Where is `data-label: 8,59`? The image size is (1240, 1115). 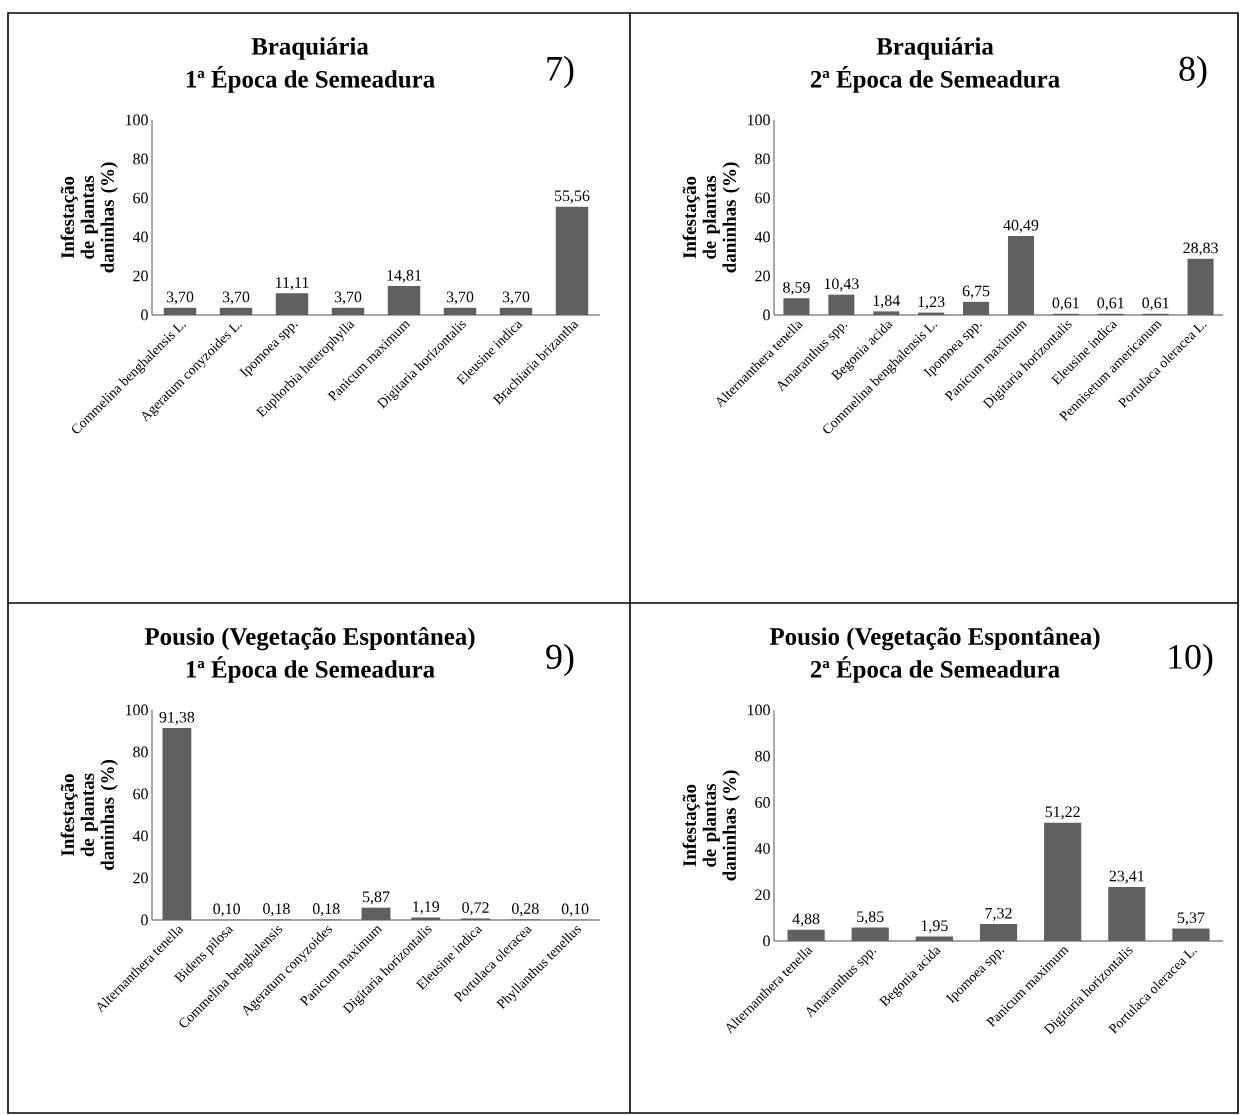 data-label: 8,59 is located at coordinates (796, 288).